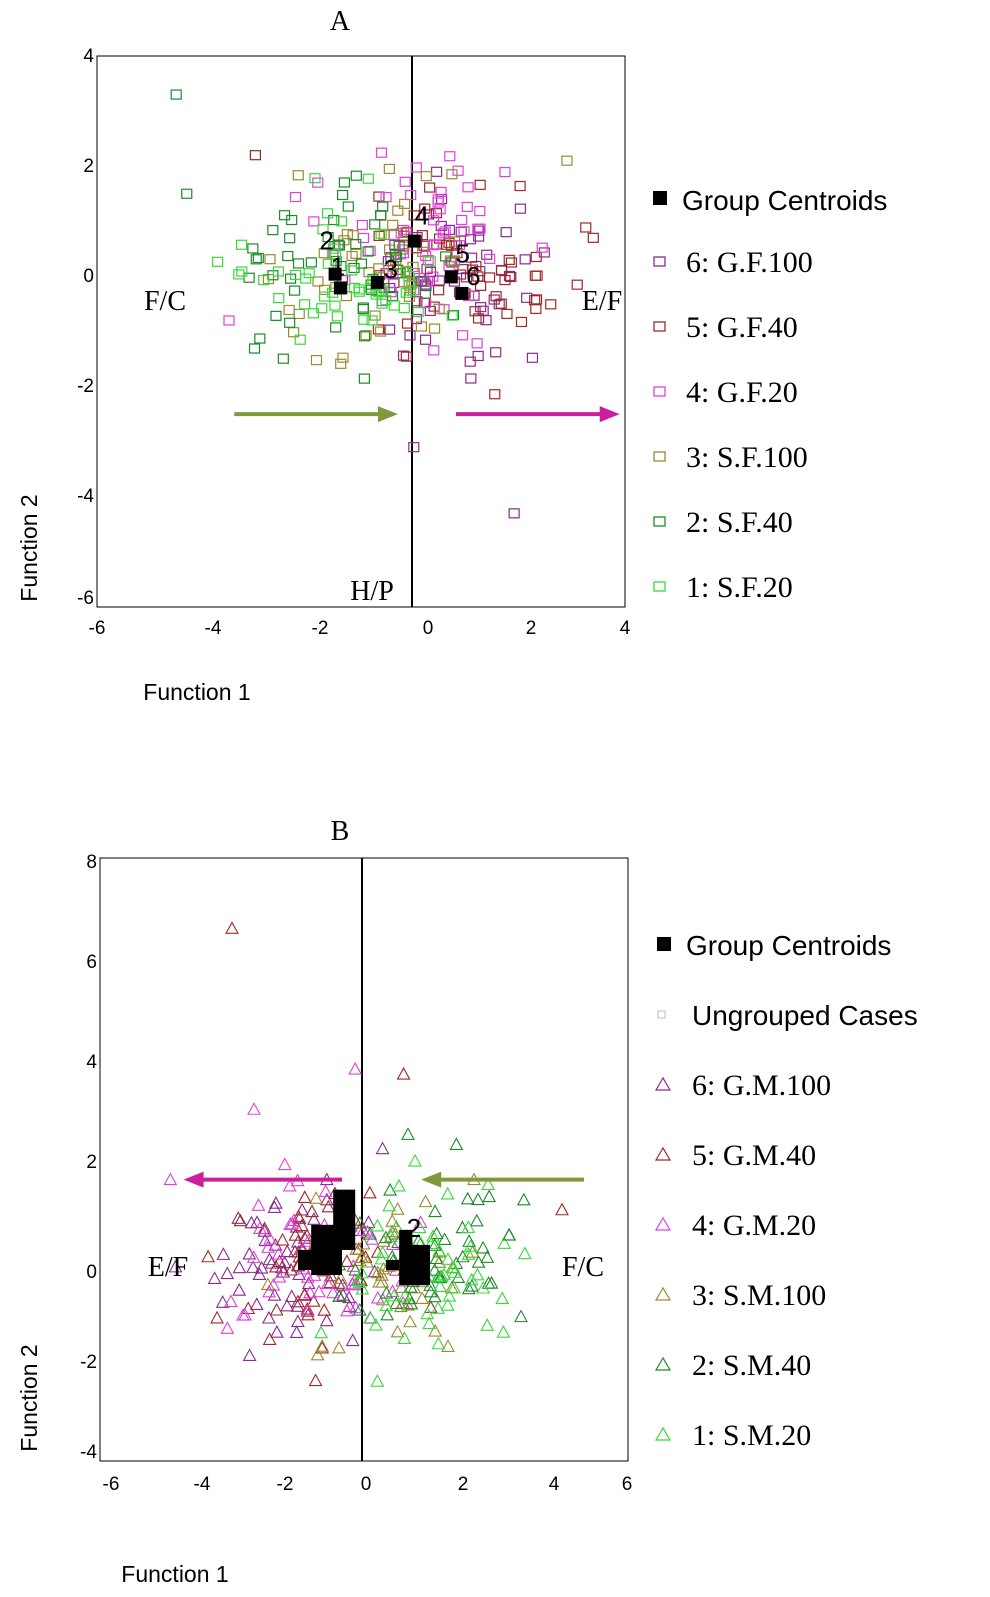  Describe the element at coordinates (97, 628) in the screenshot. I see `panel-a-xtick: -6` at that location.